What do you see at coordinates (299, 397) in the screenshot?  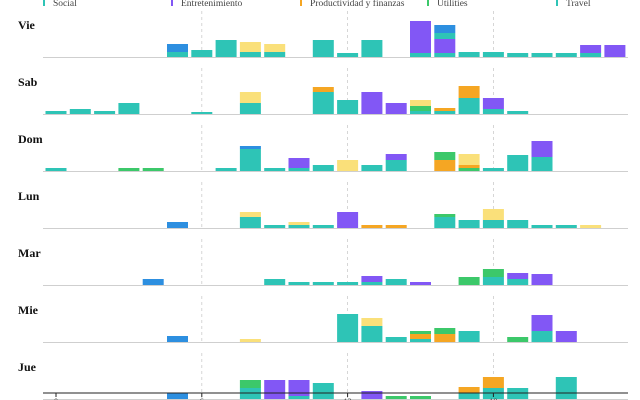 I see `bar-segment-jue-h10-0-social` at bounding box center [299, 397].